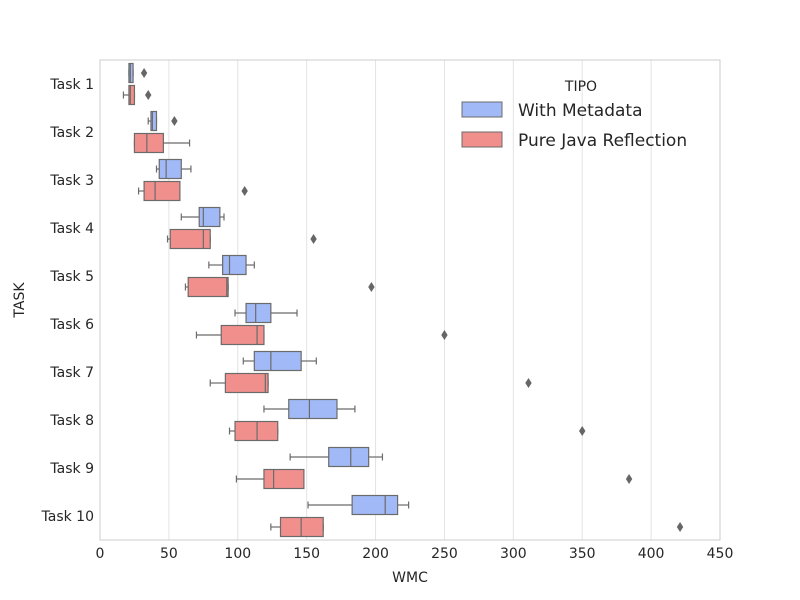 This screenshot has width=800, height=600. Describe the element at coordinates (651, 554) in the screenshot. I see `x-tick-label: 400` at that location.